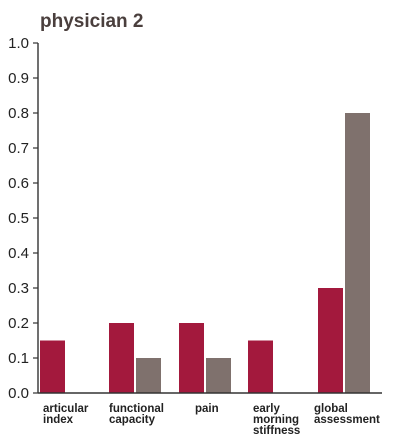 This screenshot has height=442, width=400. Describe the element at coordinates (347, 420) in the screenshot. I see `x-category-label-line: assessment` at that location.